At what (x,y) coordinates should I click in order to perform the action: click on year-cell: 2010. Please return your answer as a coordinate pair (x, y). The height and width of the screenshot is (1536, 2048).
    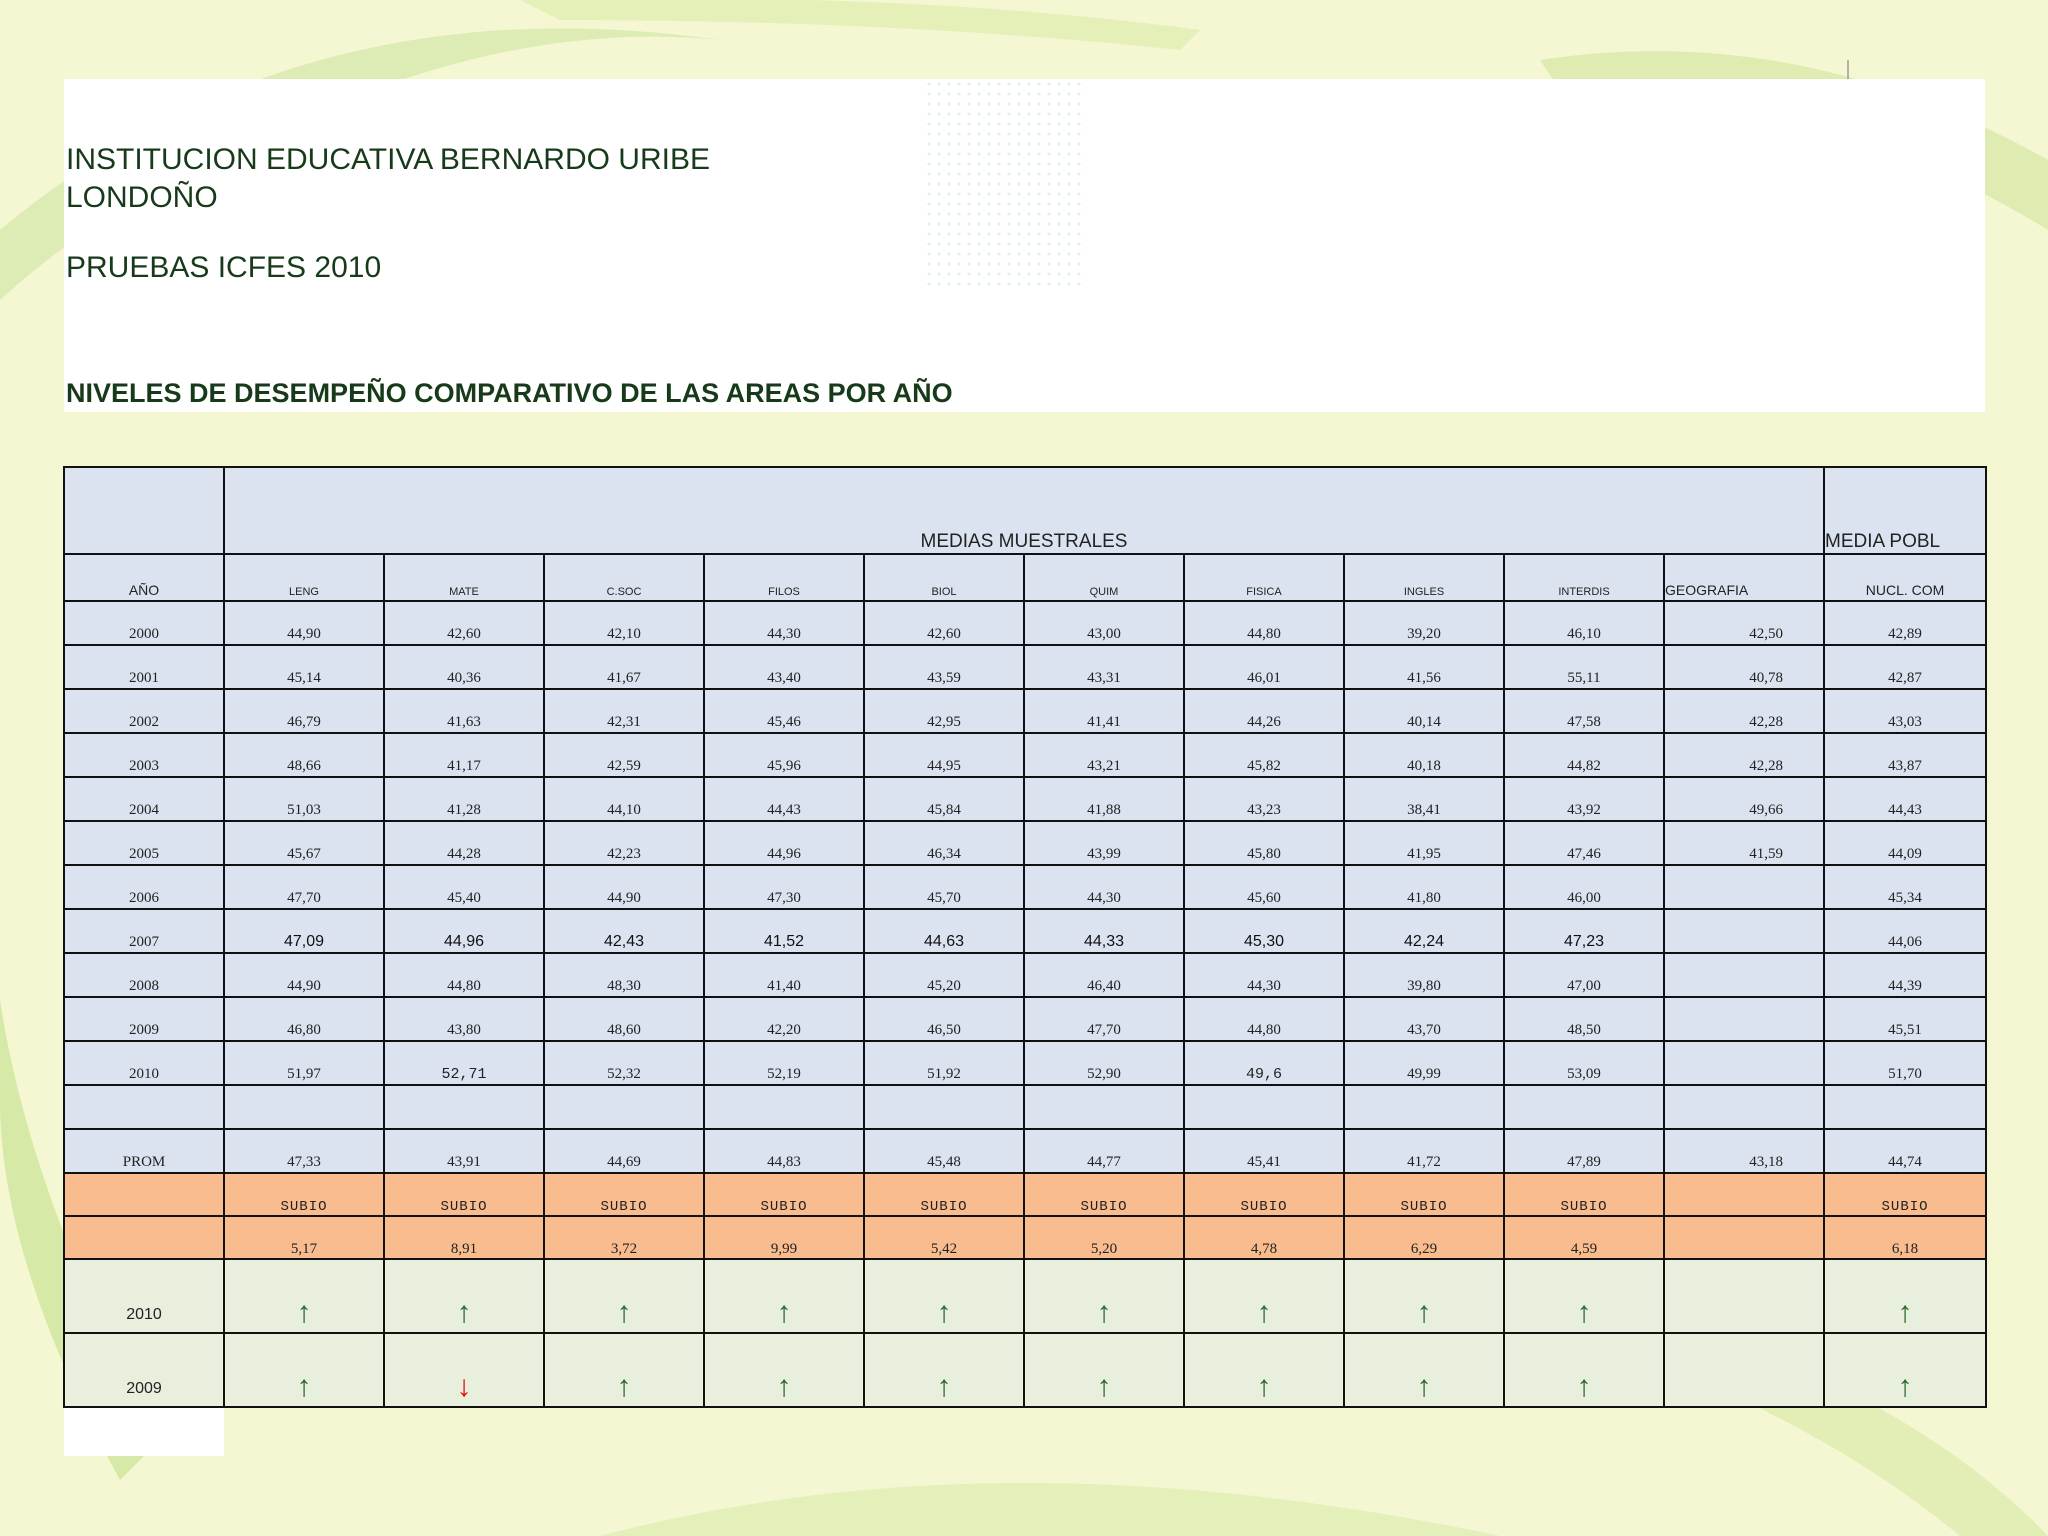
    Looking at the image, I should click on (144, 1063).